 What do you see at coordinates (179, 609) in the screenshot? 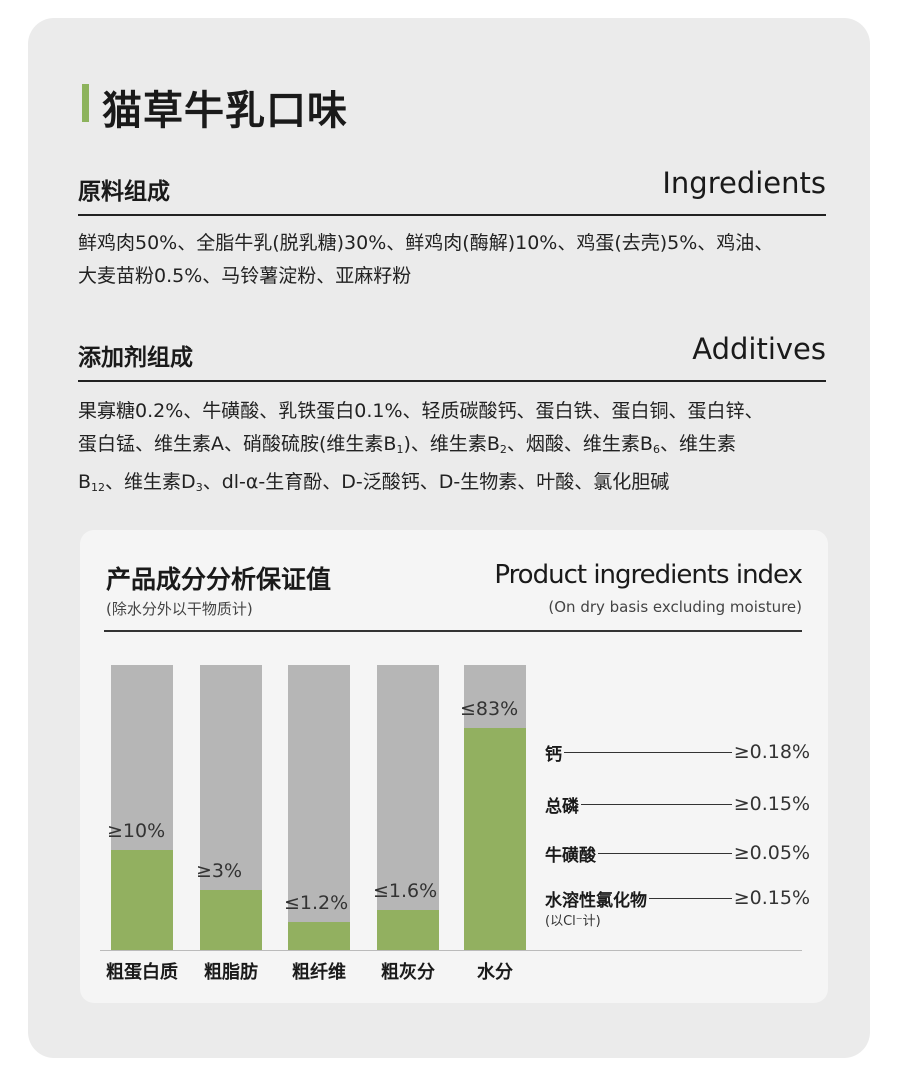
I see `analysis-subtitle-cn: (除水分外以干物质计)` at bounding box center [179, 609].